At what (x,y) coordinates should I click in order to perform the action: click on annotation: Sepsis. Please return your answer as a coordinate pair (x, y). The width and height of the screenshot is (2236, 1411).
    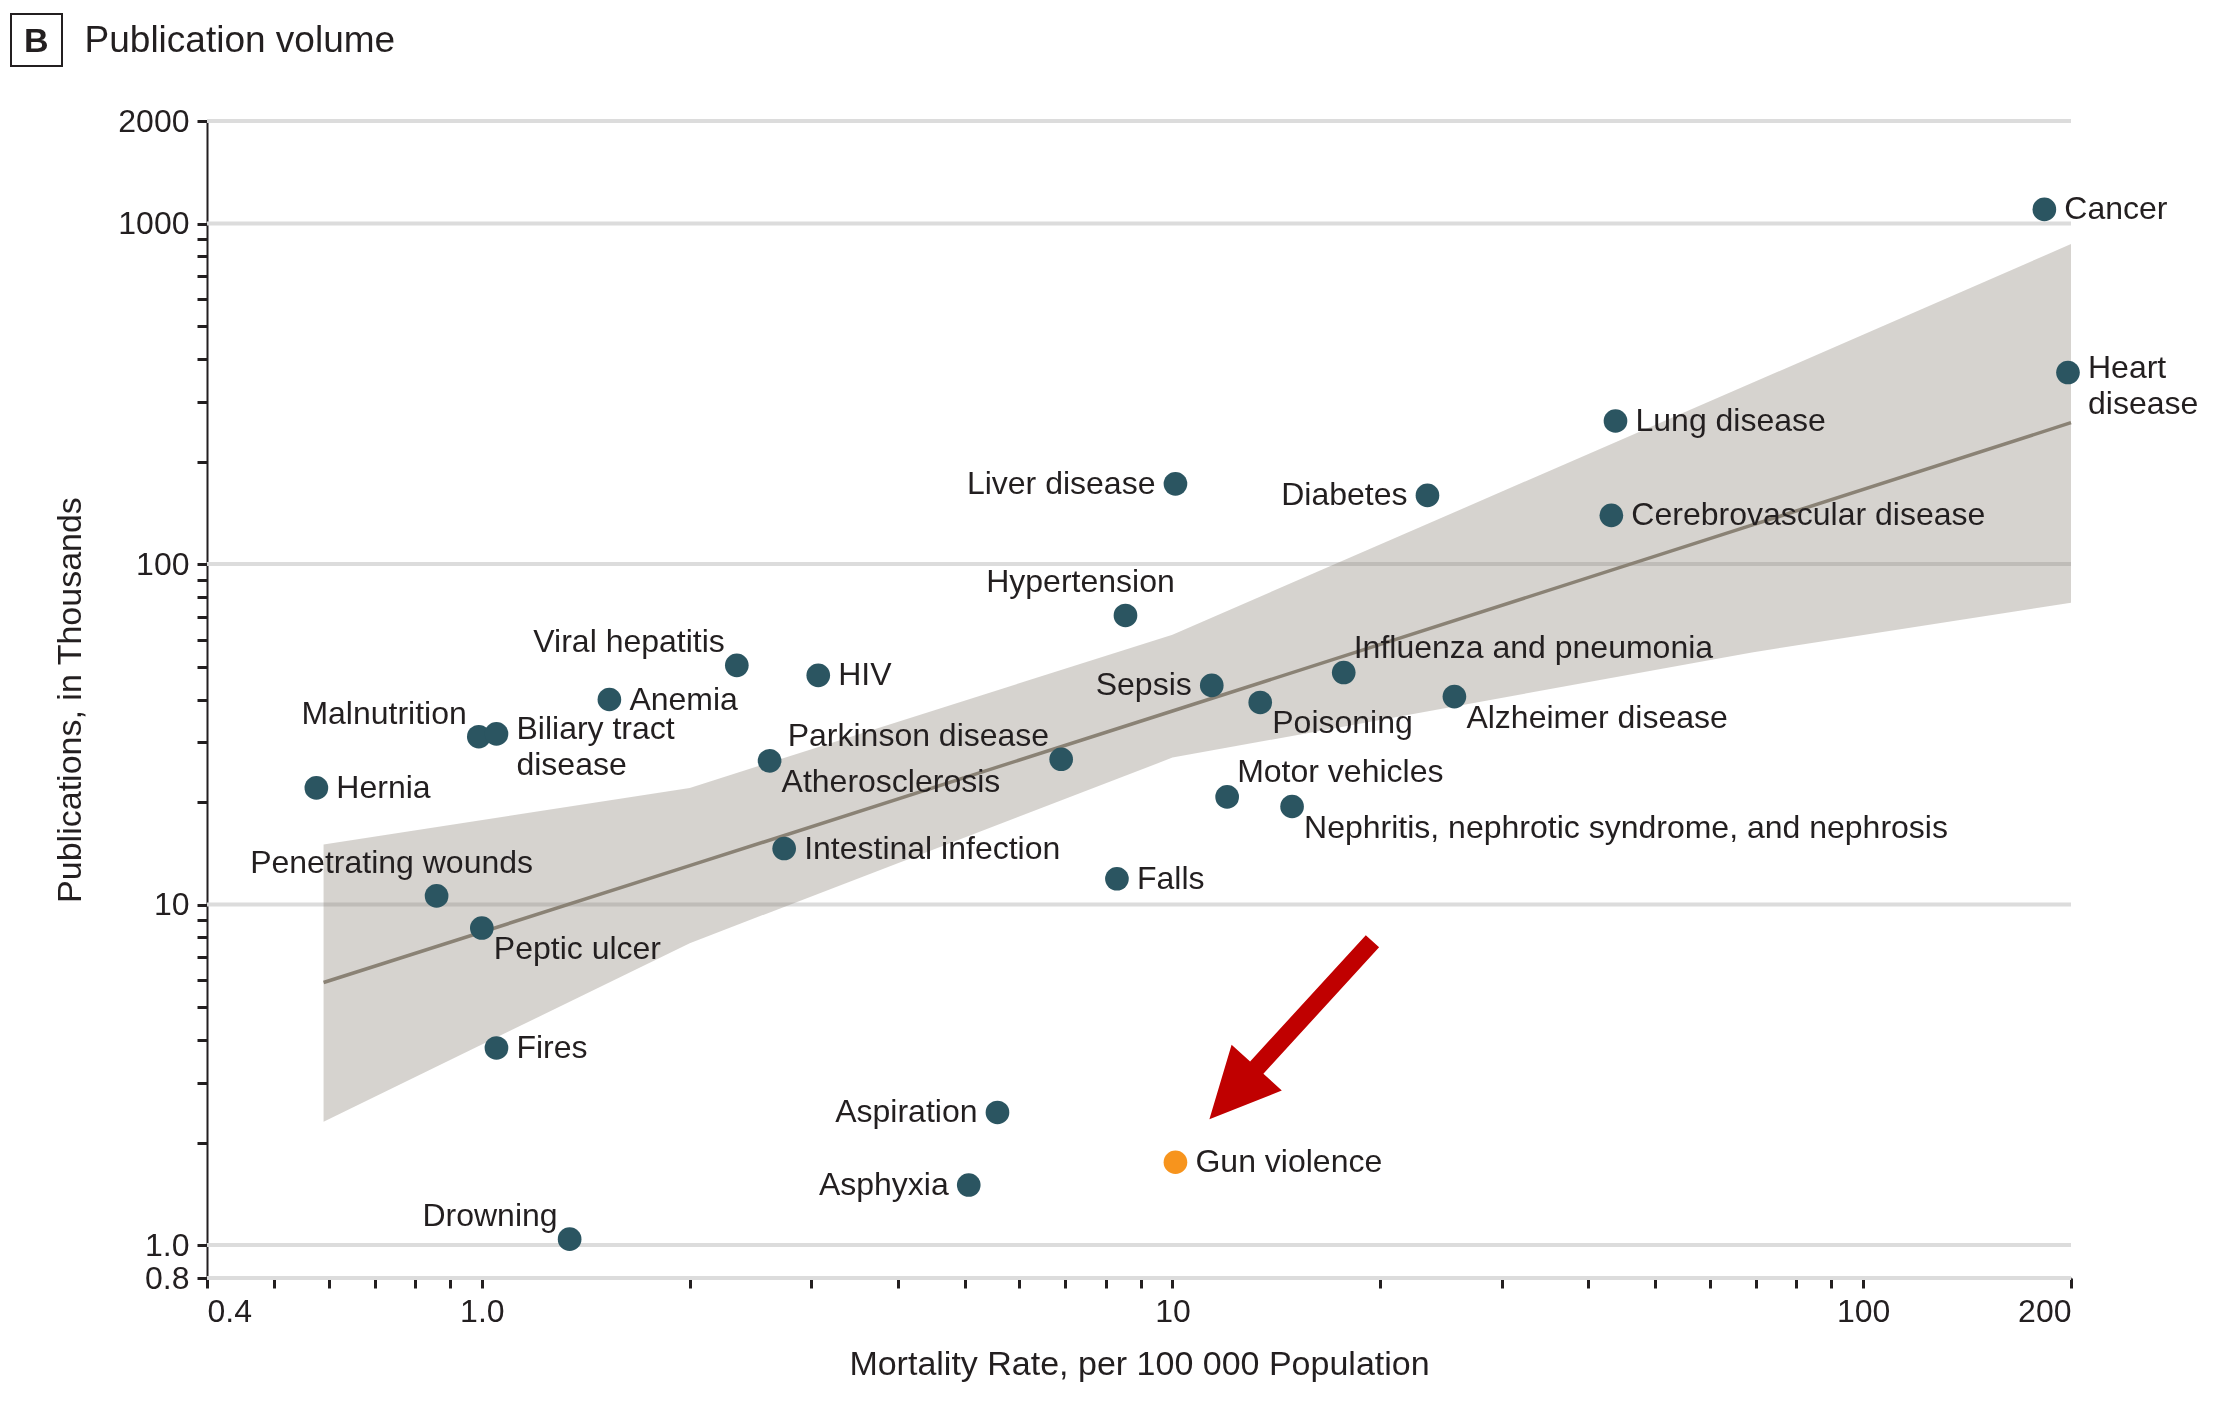
    Looking at the image, I should click on (1143, 684).